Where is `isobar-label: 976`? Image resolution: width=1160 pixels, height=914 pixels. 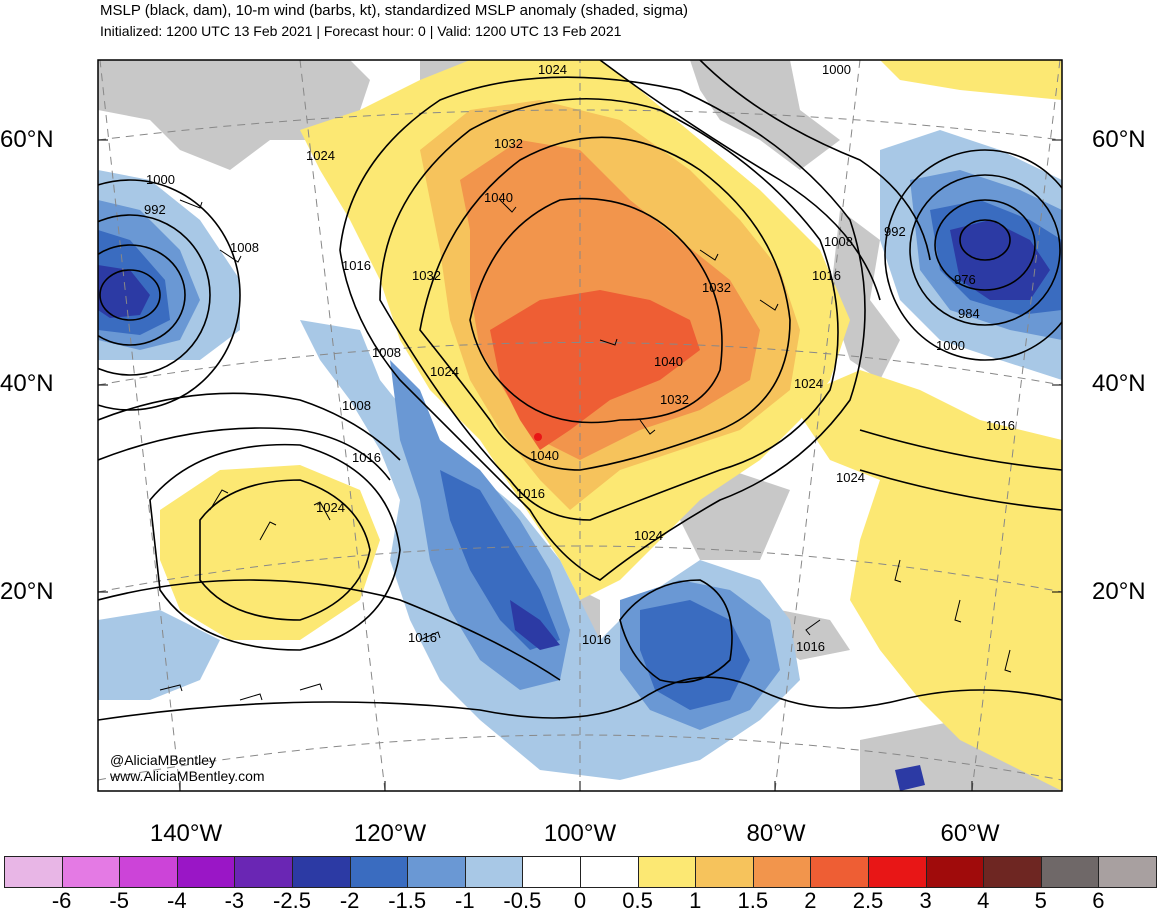
isobar-label: 976 is located at coordinates (965, 279).